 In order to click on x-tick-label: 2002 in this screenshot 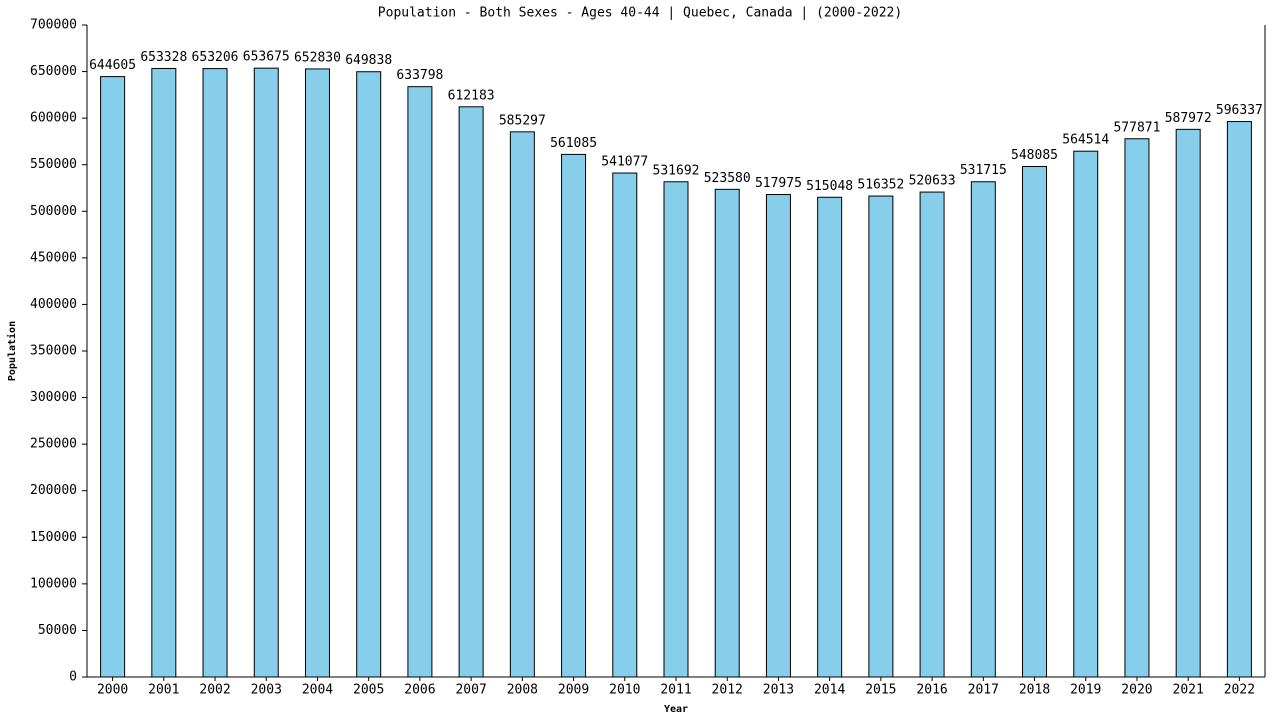, I will do `click(214, 690)`.